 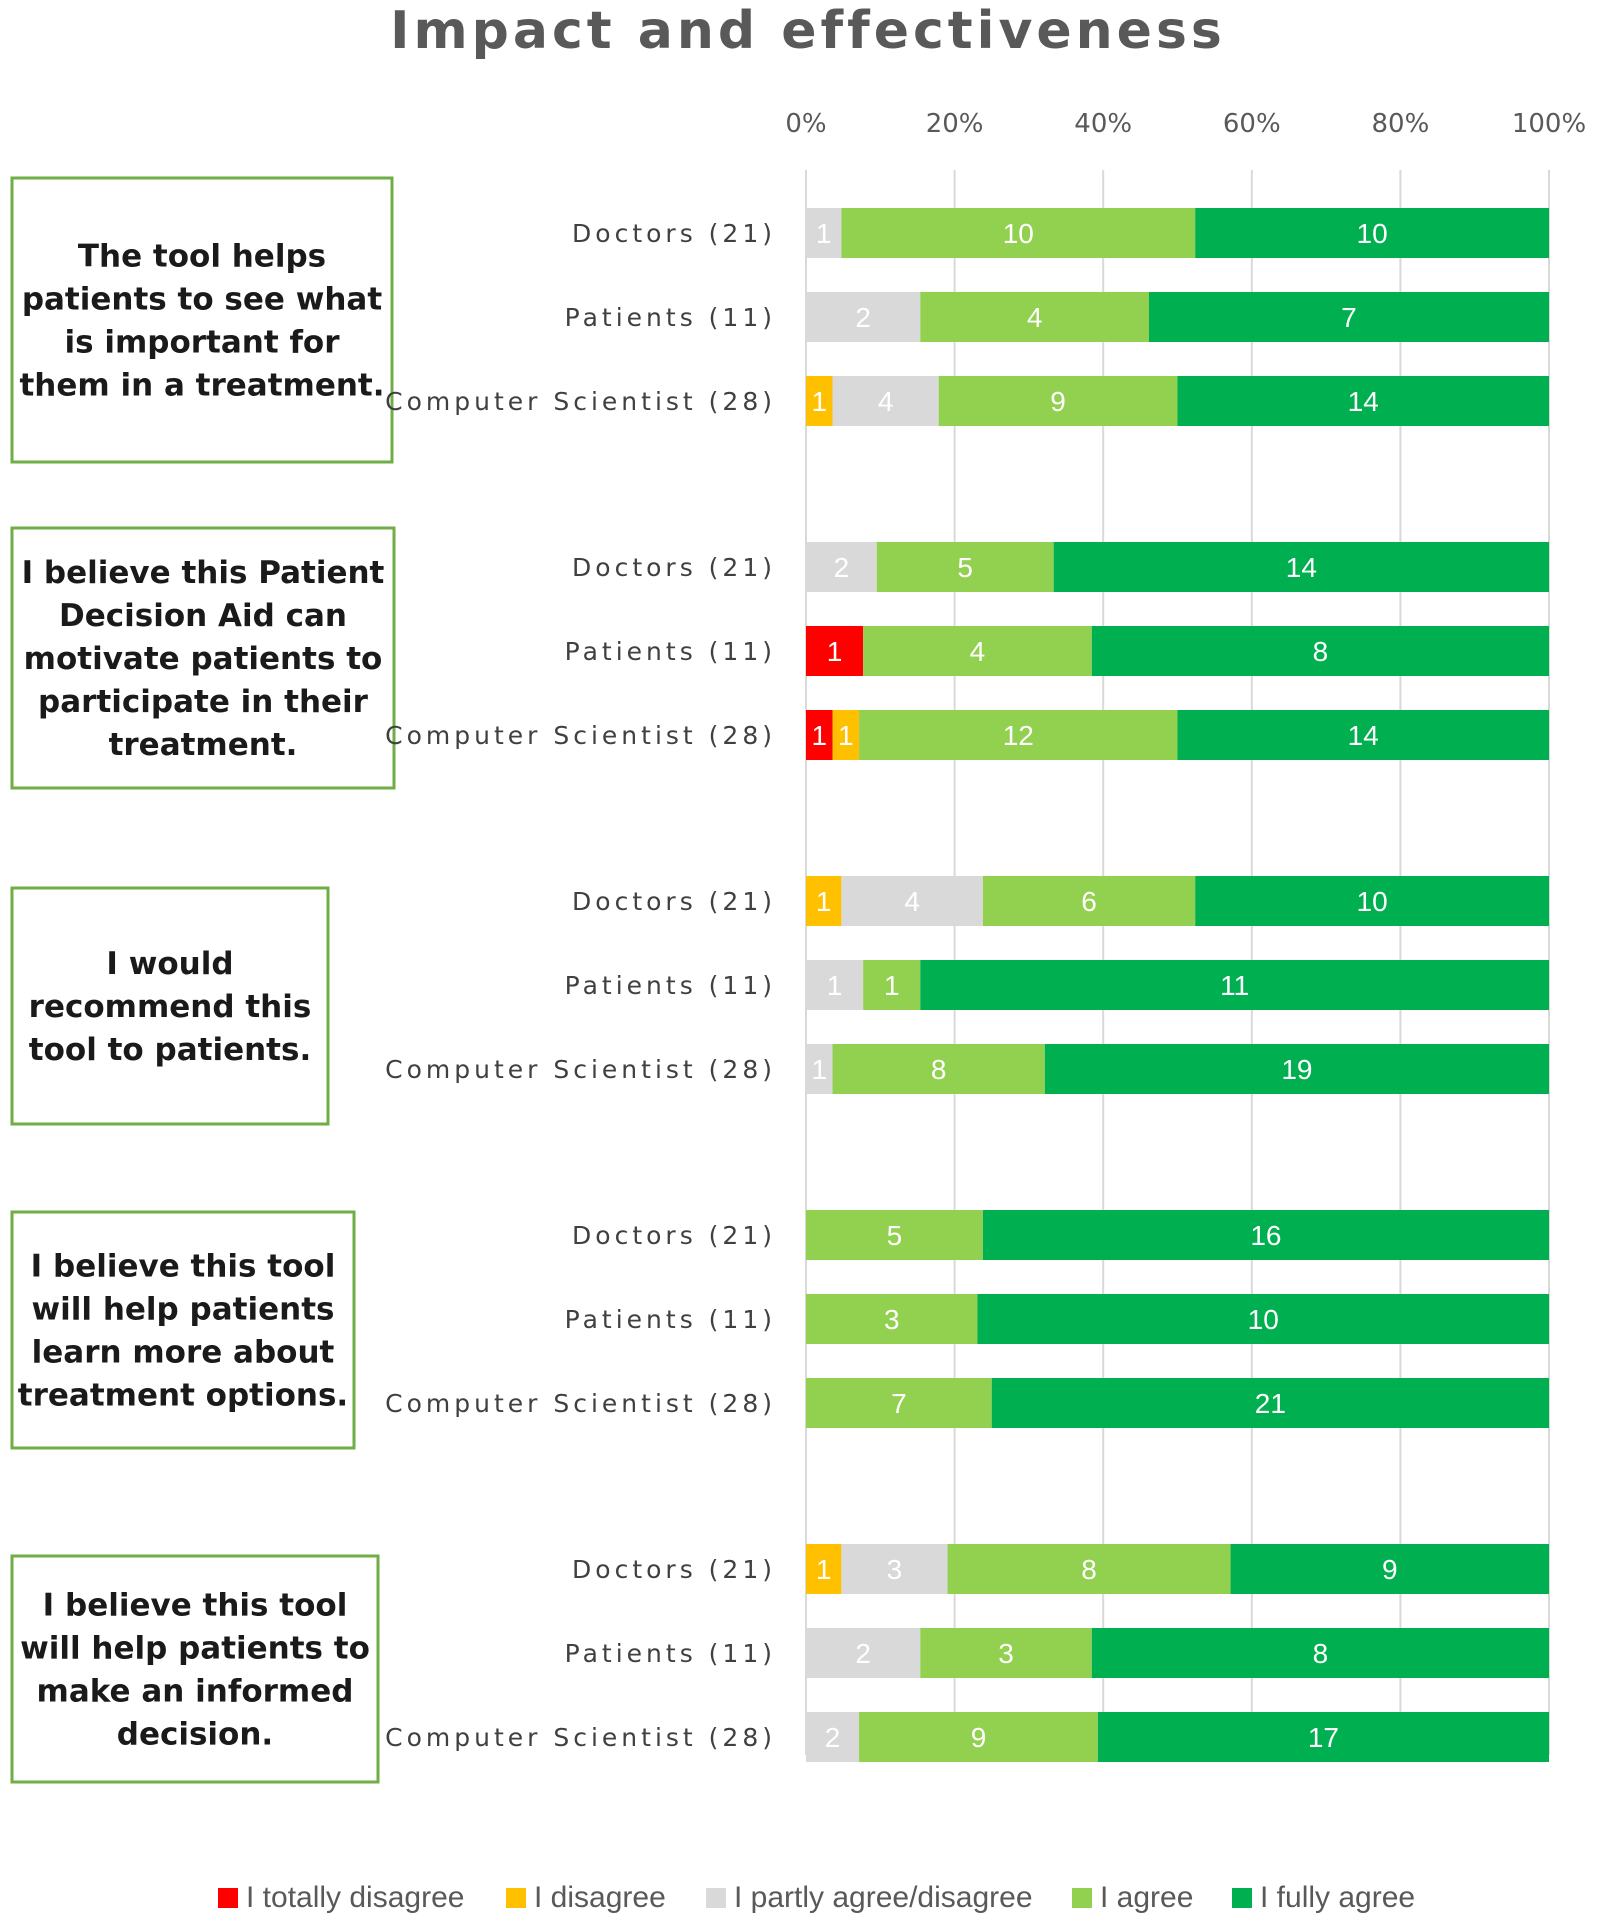 I want to click on question-text: will help patients to, so click(x=195, y=1649).